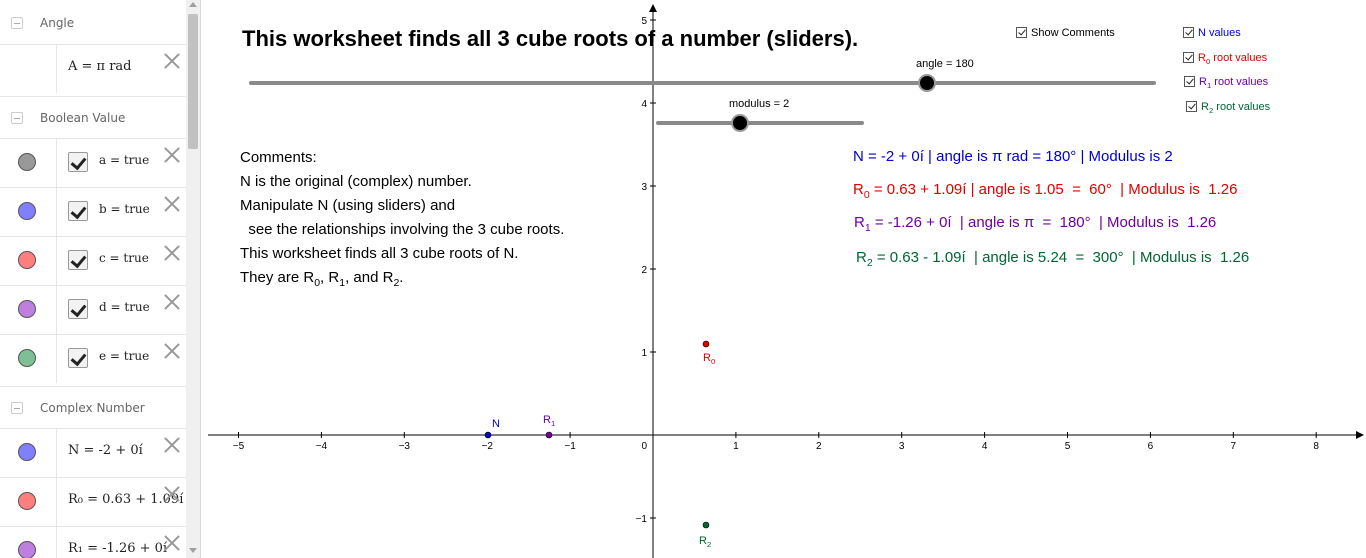 The image size is (1366, 558). I want to click on point-label-R0: R0, so click(709, 359).